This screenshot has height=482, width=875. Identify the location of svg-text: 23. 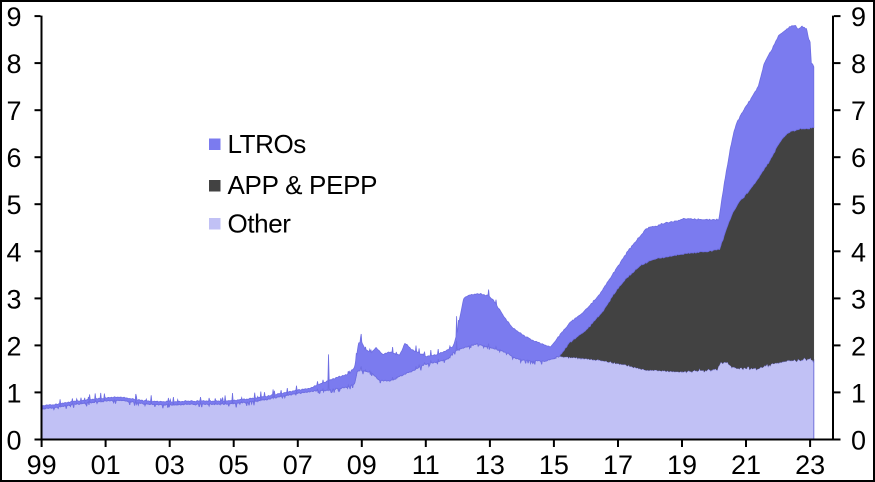
(810, 465).